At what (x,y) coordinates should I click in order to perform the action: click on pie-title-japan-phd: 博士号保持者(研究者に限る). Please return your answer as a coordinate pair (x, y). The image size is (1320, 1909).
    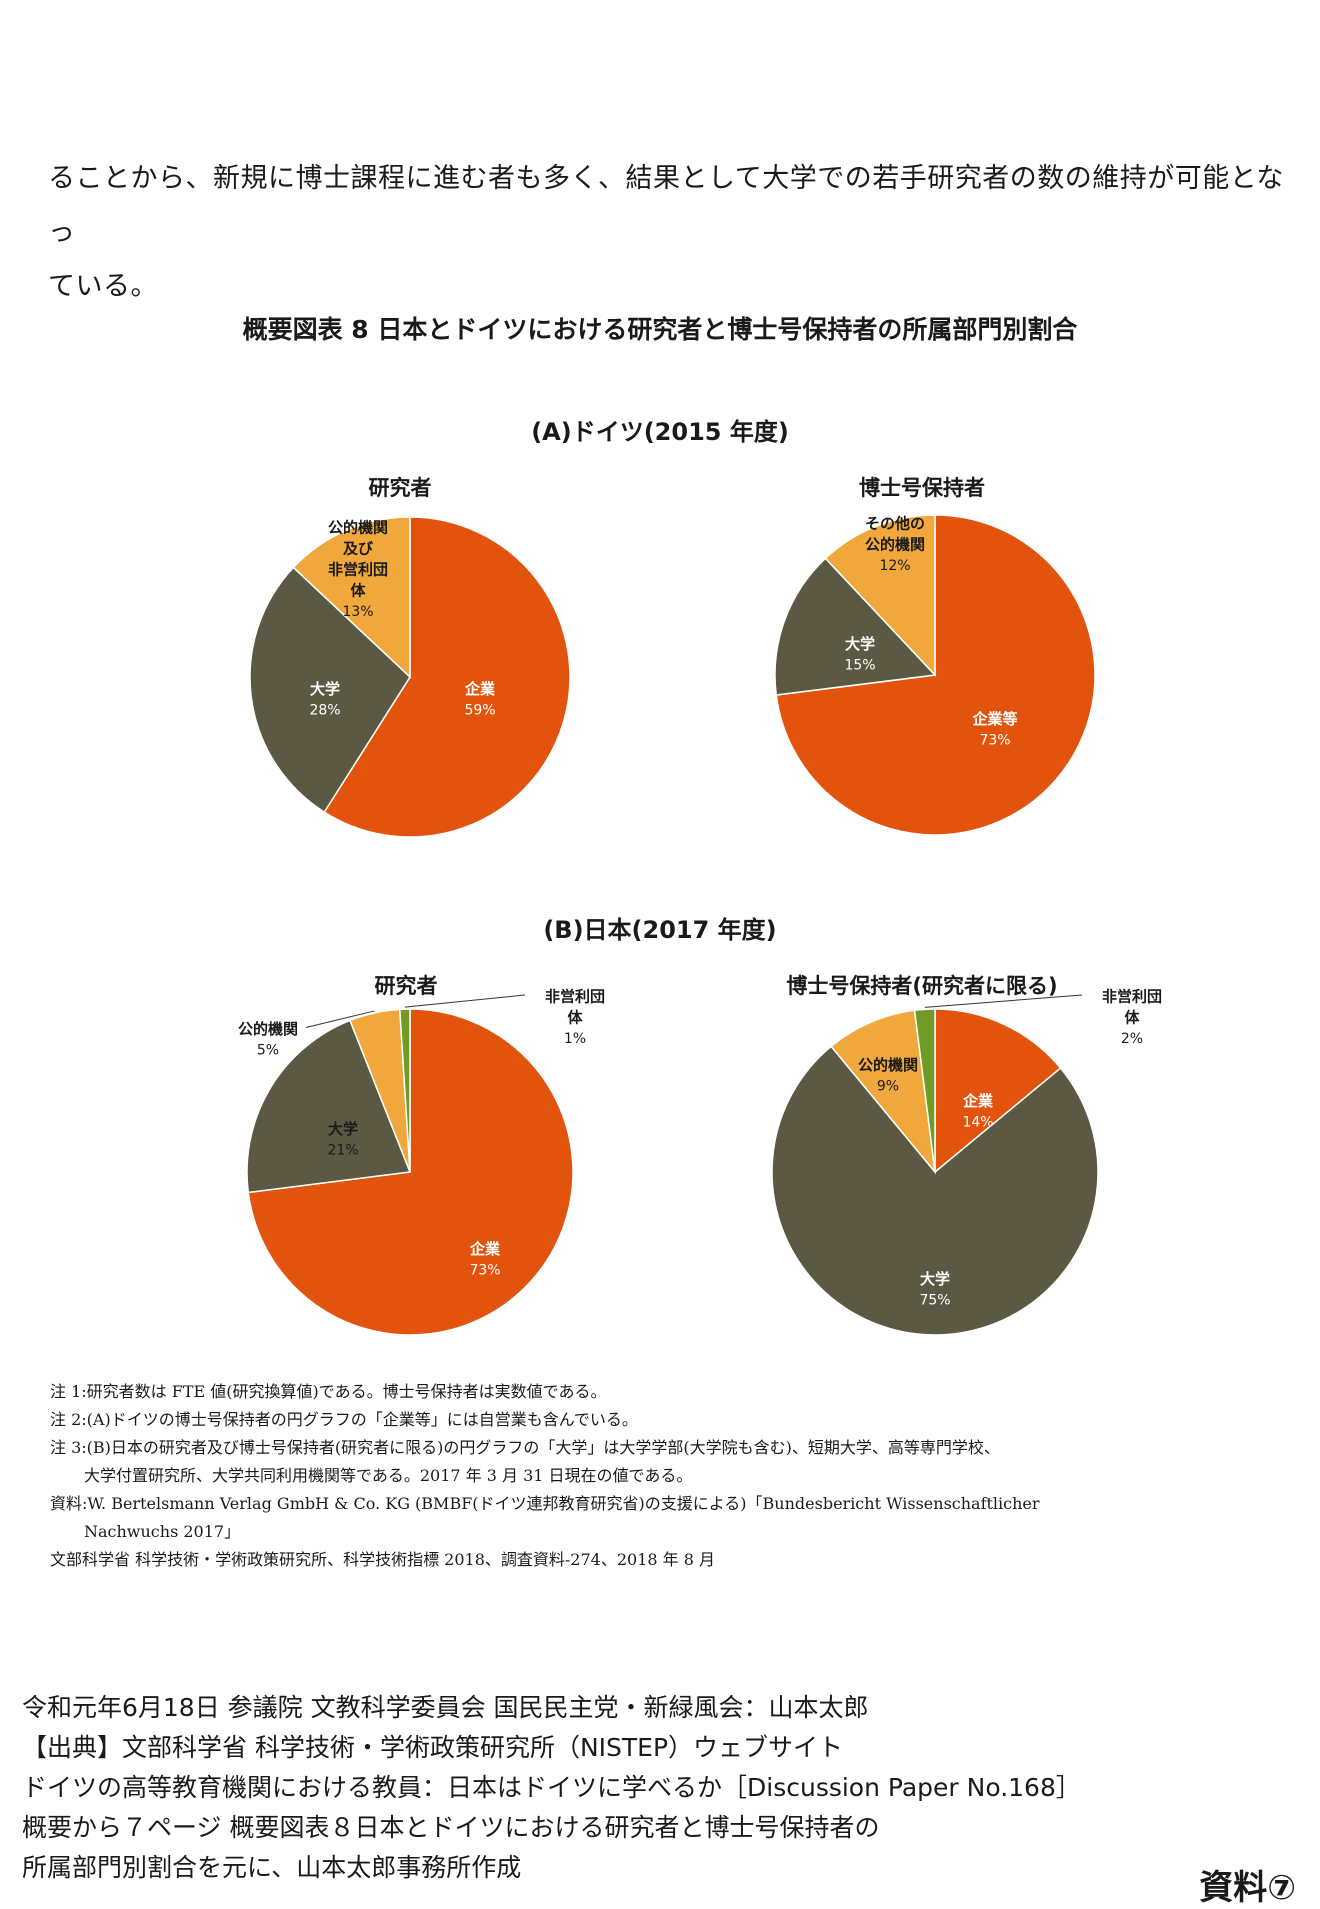
    Looking at the image, I should click on (922, 986).